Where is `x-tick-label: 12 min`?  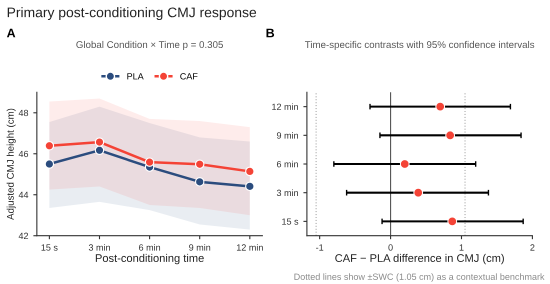 x-tick-label: 12 min is located at coordinates (249, 247).